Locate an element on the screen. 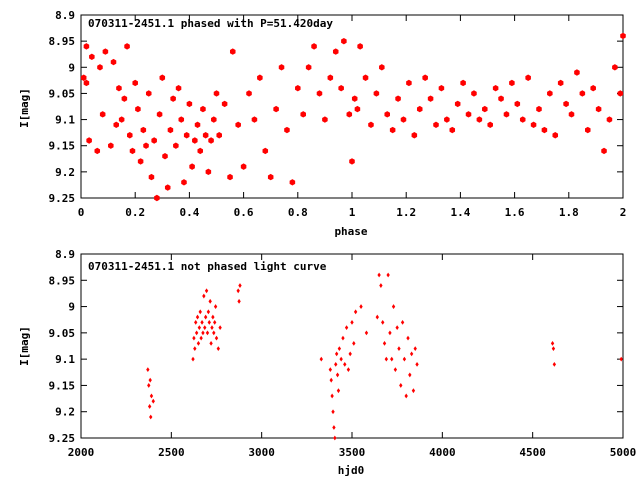  y-tick-label: 9.25 is located at coordinates (62, 438).